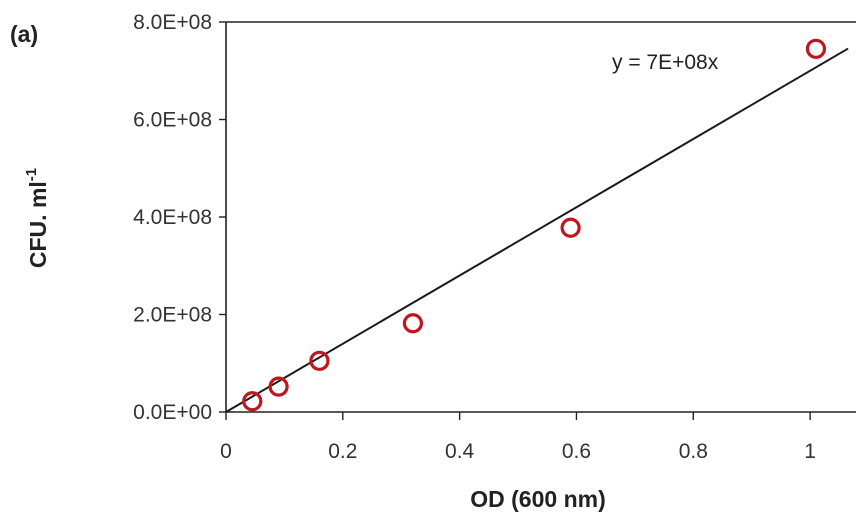 Image resolution: width=856 pixels, height=522 pixels. Describe the element at coordinates (172, 217) in the screenshot. I see `y-tick-label: 4.0E+08` at that location.